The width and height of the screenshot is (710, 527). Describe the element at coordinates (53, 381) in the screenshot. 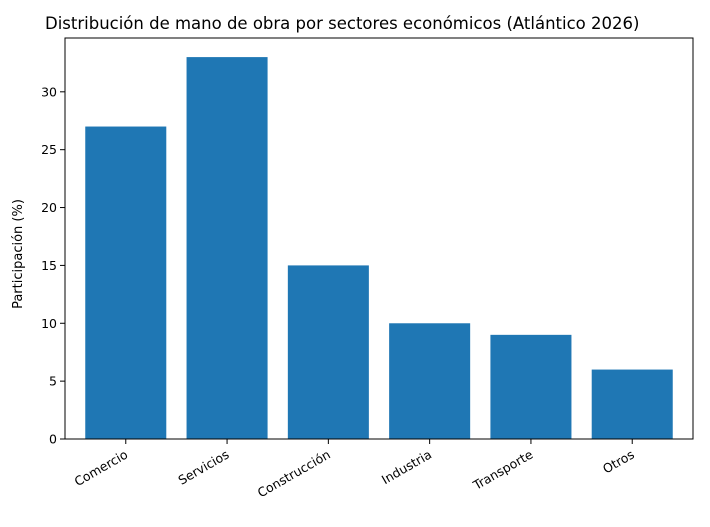

I see `y-tick-label: 5` at that location.